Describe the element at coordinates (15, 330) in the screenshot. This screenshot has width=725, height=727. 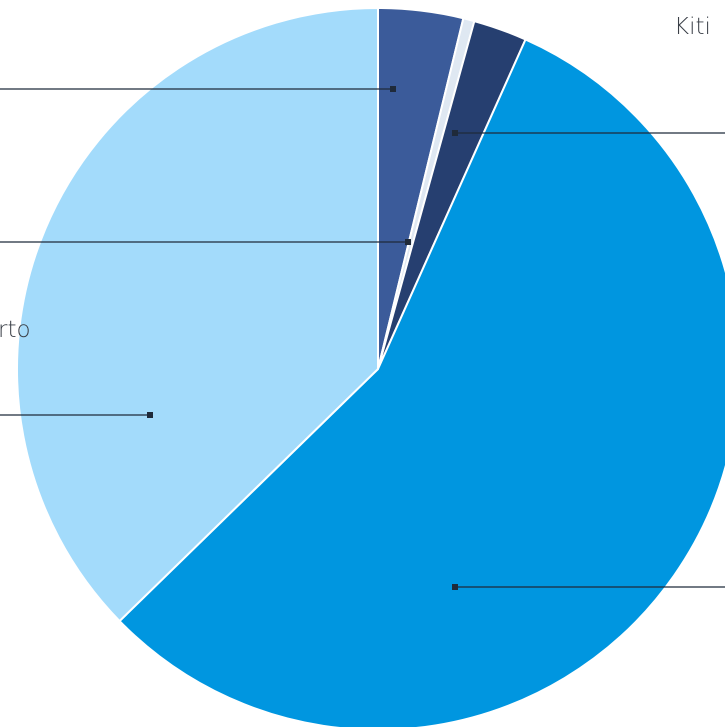
I see `label-fragment-left: rto` at that location.